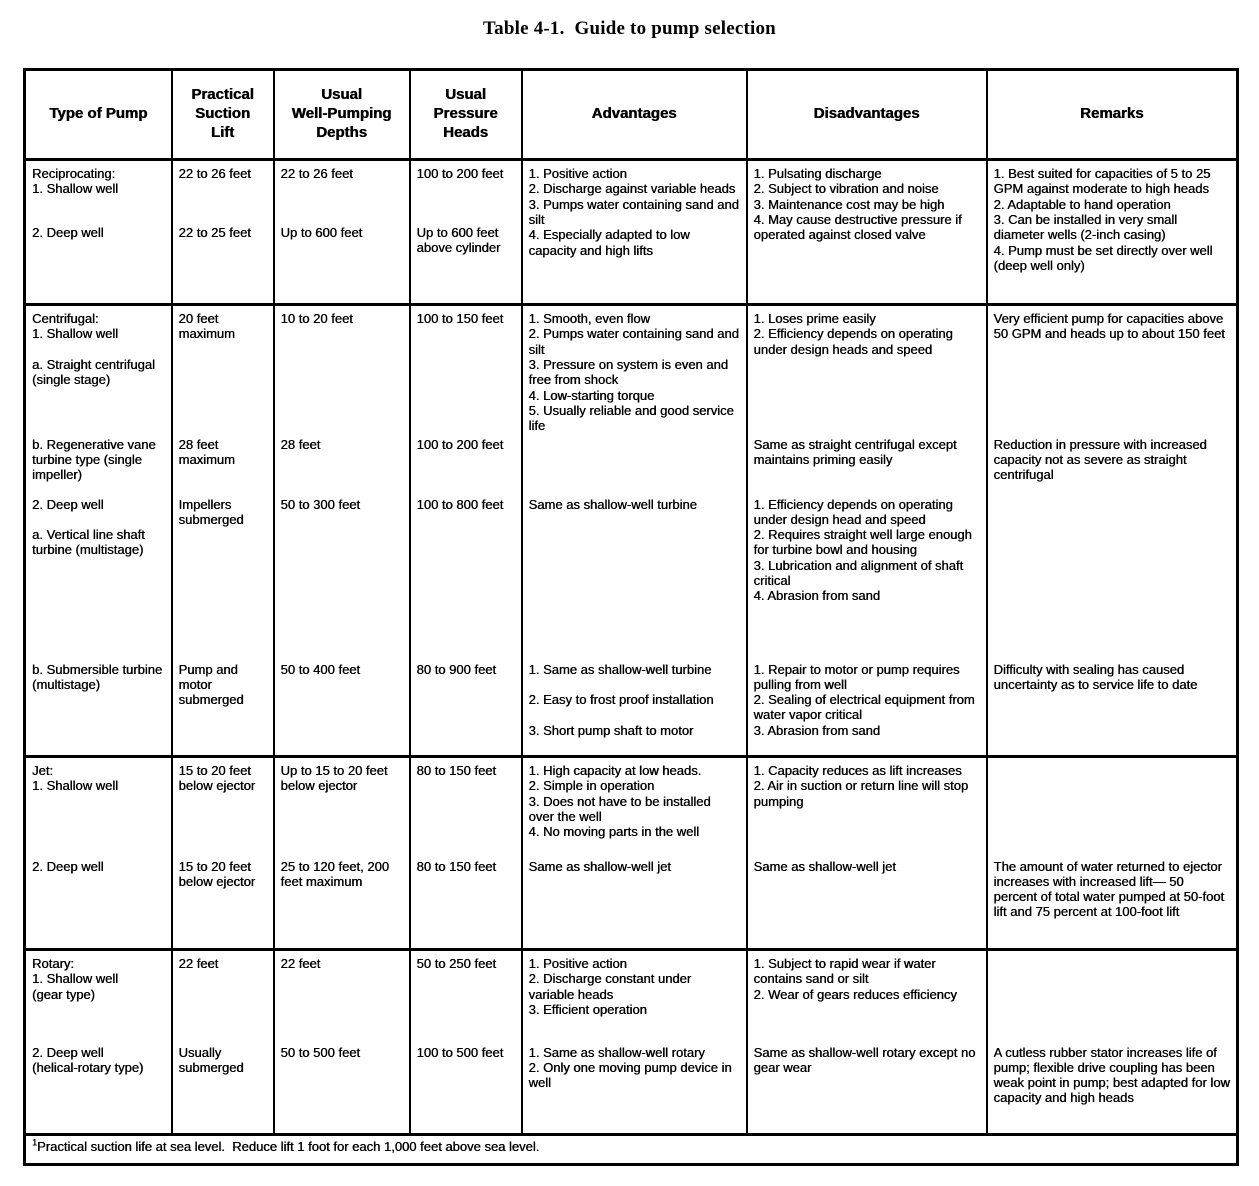  I want to click on cell-well-depth: 50 to 300 feet, so click(341, 574).